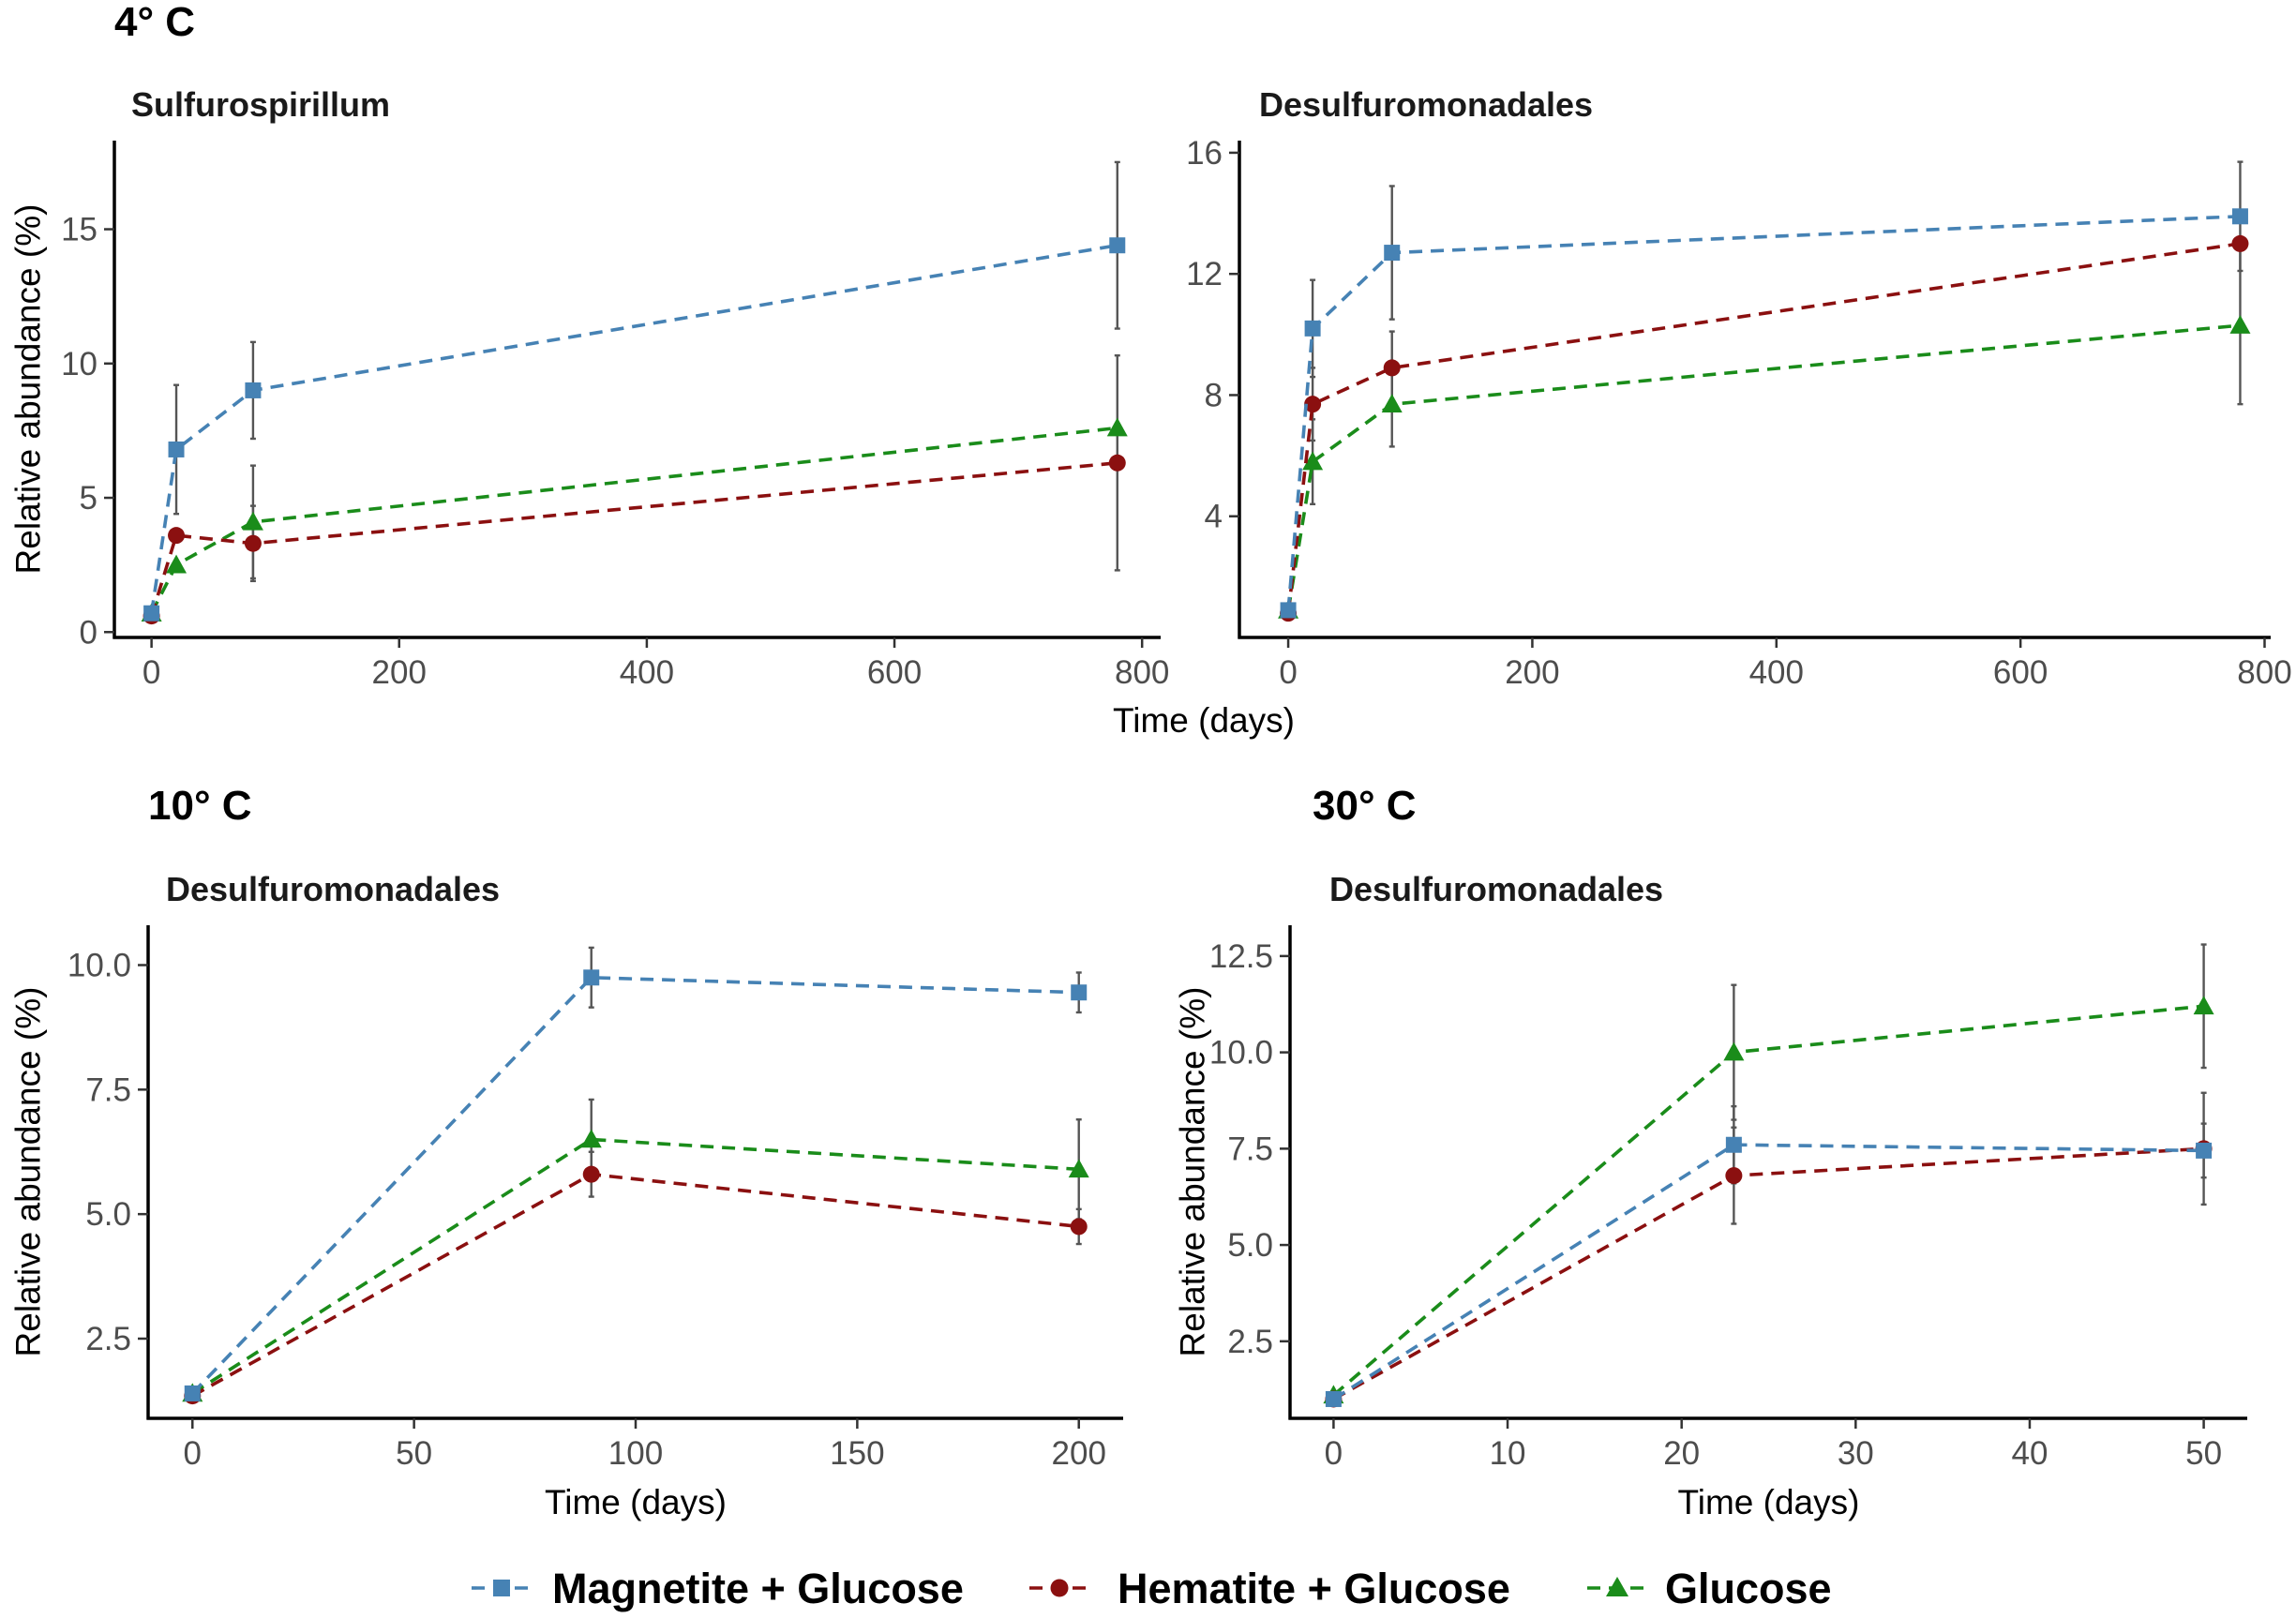 Image resolution: width=2296 pixels, height=1618 pixels. Describe the element at coordinates (857, 1453) in the screenshot. I see `x-tick-label: 150` at that location.